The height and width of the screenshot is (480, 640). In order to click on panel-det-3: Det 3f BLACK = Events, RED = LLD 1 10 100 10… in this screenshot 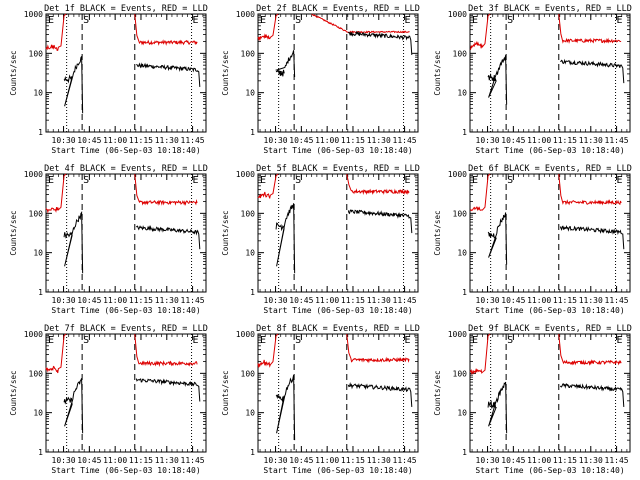, I will do `click(532, 79)`.